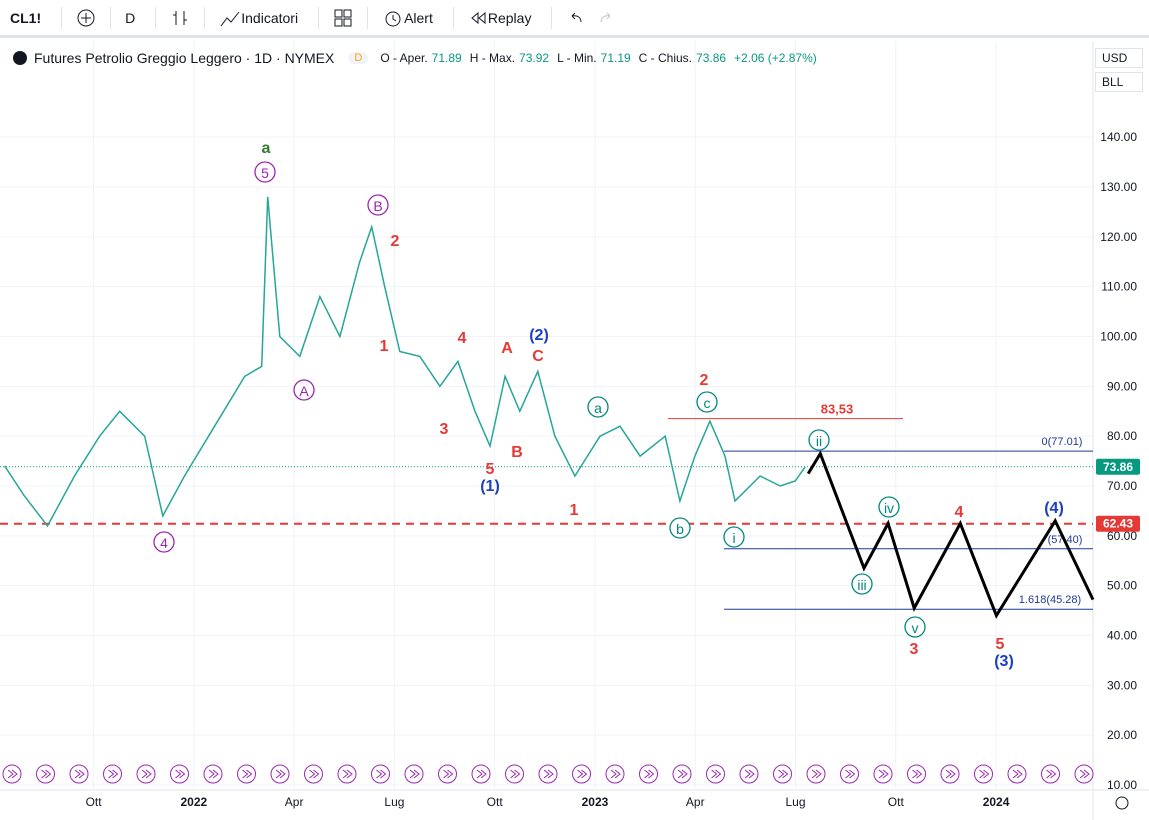 Image resolution: width=1149 pixels, height=820 pixels. I want to click on level-label: 0(77.01), so click(1062, 442).